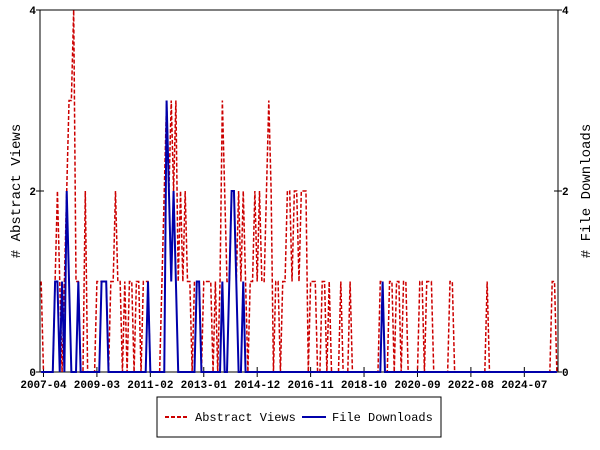  I want to click on y2-tick-label: 2, so click(565, 193).